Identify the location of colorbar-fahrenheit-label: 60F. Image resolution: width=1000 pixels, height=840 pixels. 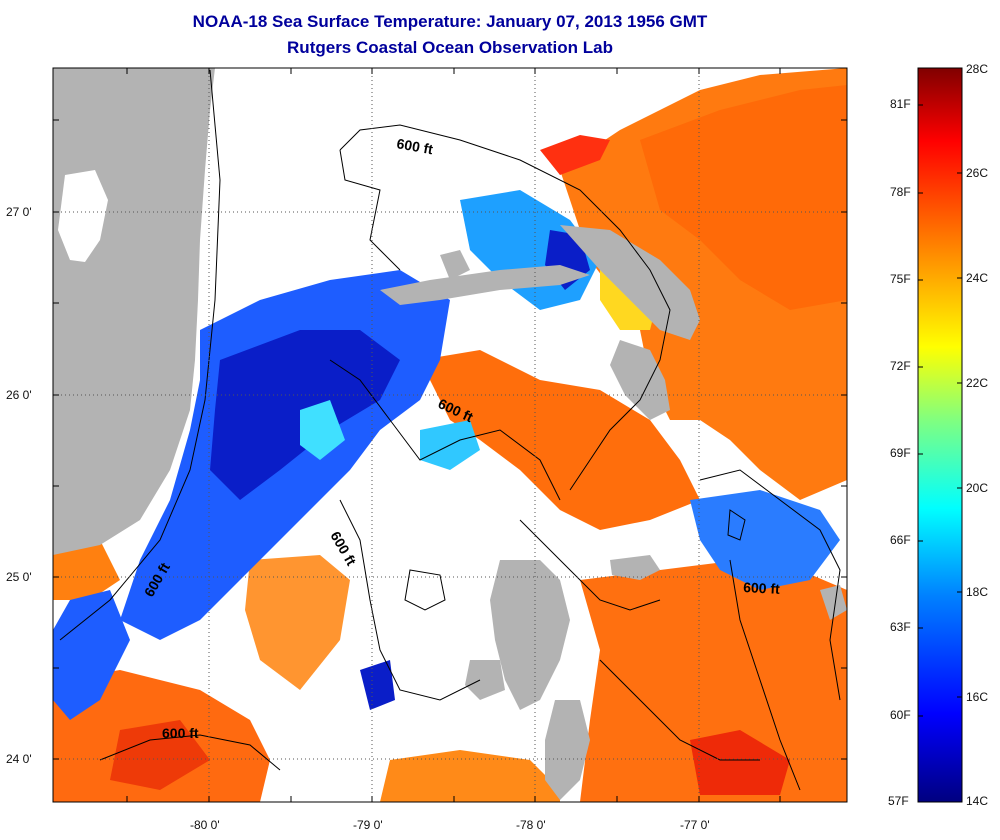
(900, 715).